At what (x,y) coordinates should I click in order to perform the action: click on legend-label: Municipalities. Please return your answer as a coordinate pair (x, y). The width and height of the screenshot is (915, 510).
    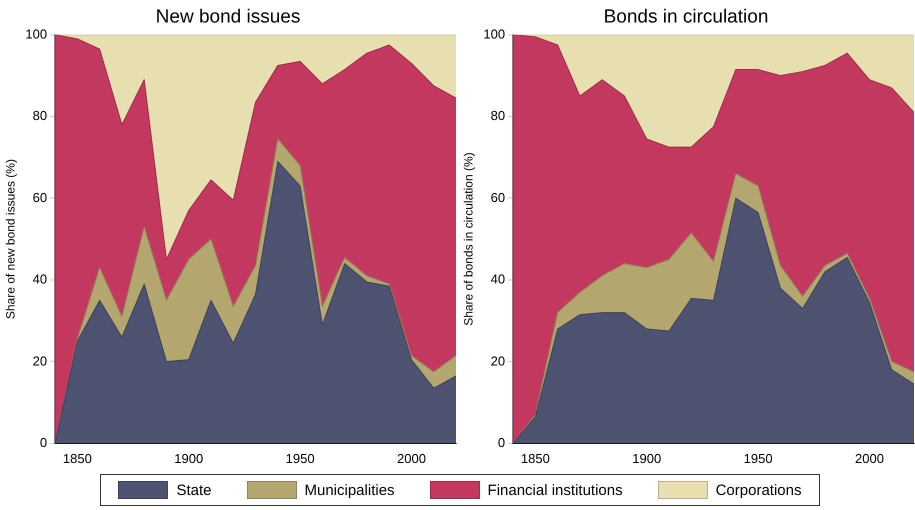
    Looking at the image, I should click on (349, 490).